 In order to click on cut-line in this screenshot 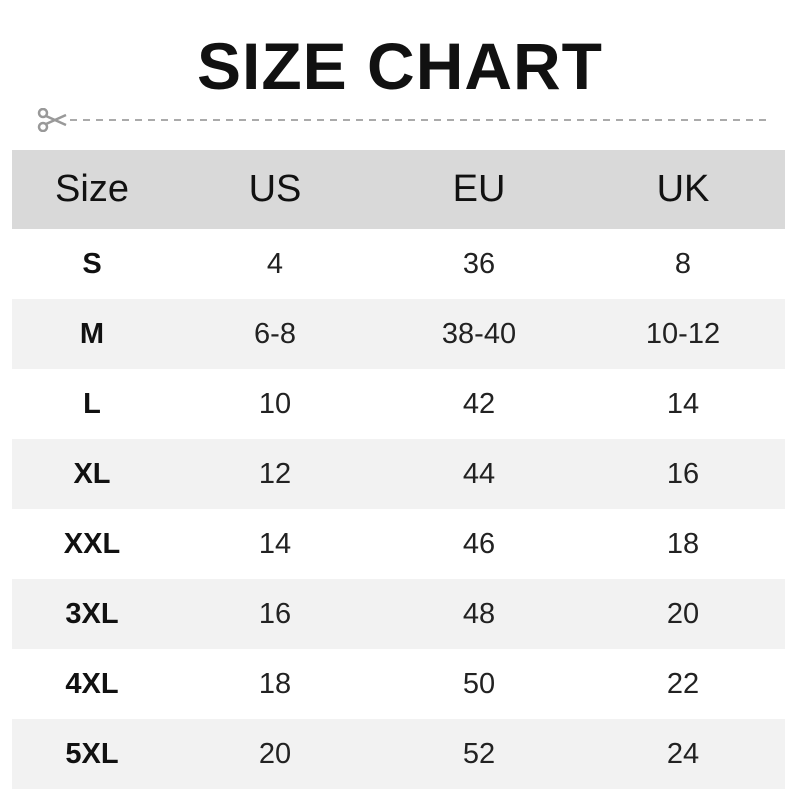, I will do `click(401, 120)`.